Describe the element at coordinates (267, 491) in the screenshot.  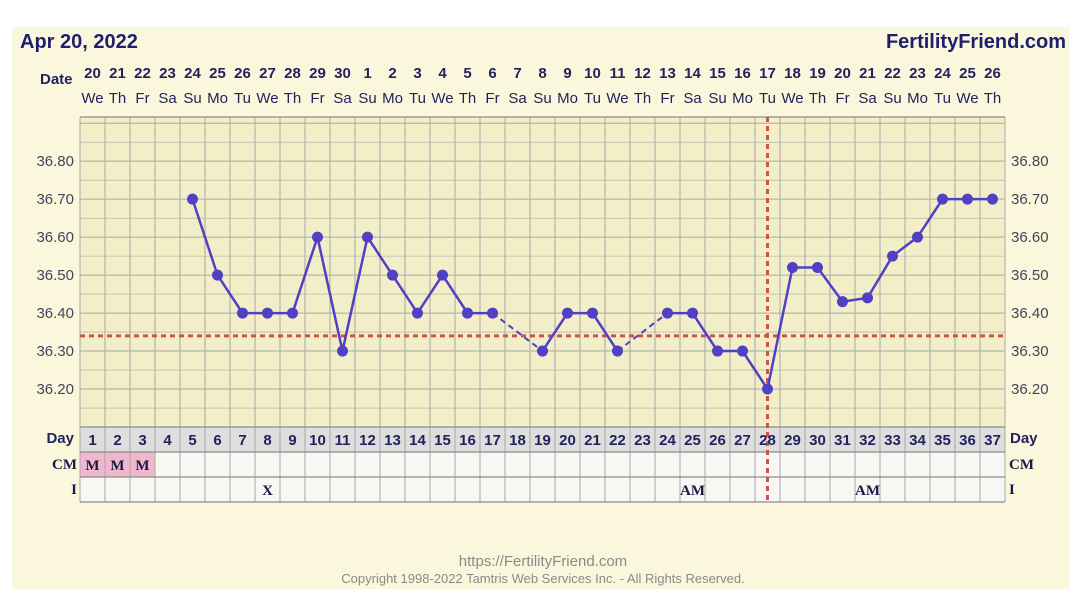
I see `intercourse-mark: X` at that location.